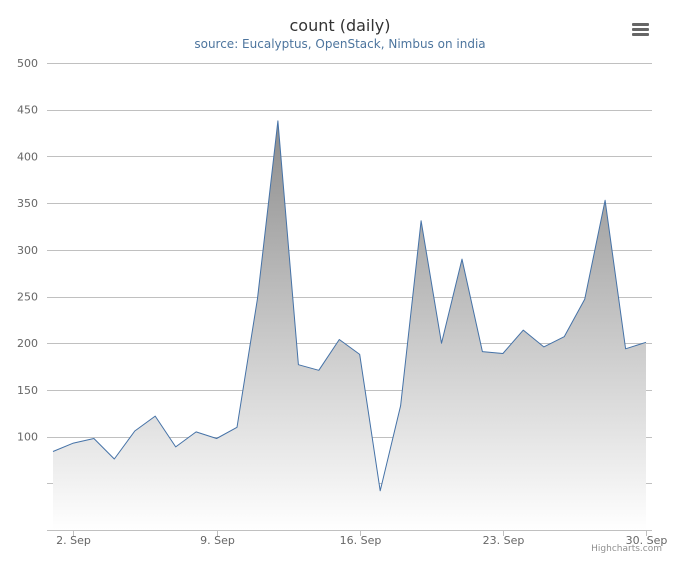  Describe the element at coordinates (27, 343) in the screenshot. I see `y-tick-label: 200` at that location.